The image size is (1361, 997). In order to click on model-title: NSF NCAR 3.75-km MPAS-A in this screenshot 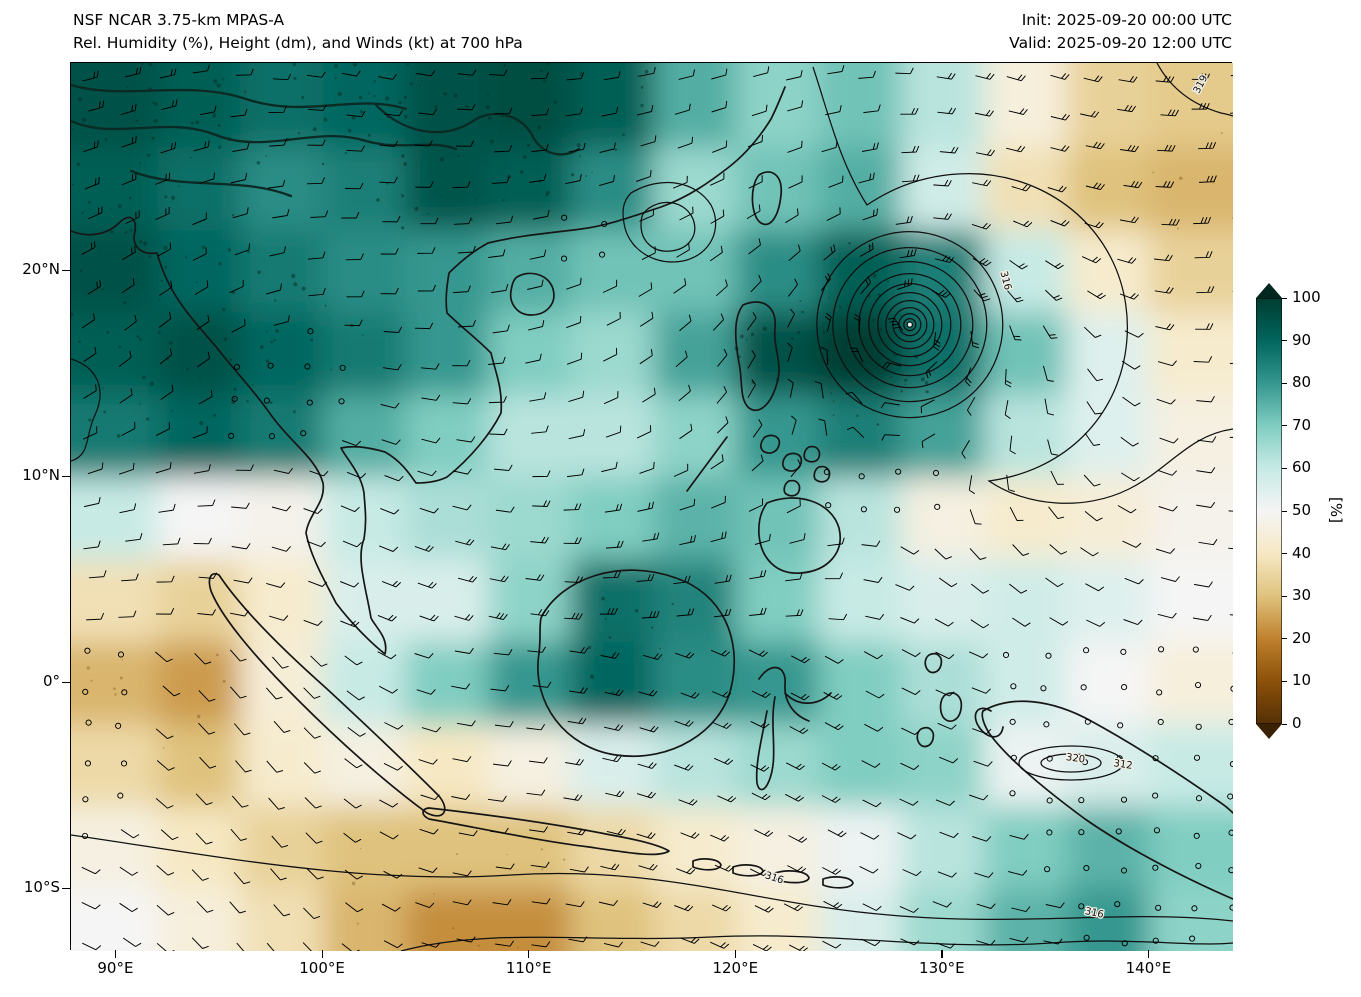, I will do `click(179, 20)`.